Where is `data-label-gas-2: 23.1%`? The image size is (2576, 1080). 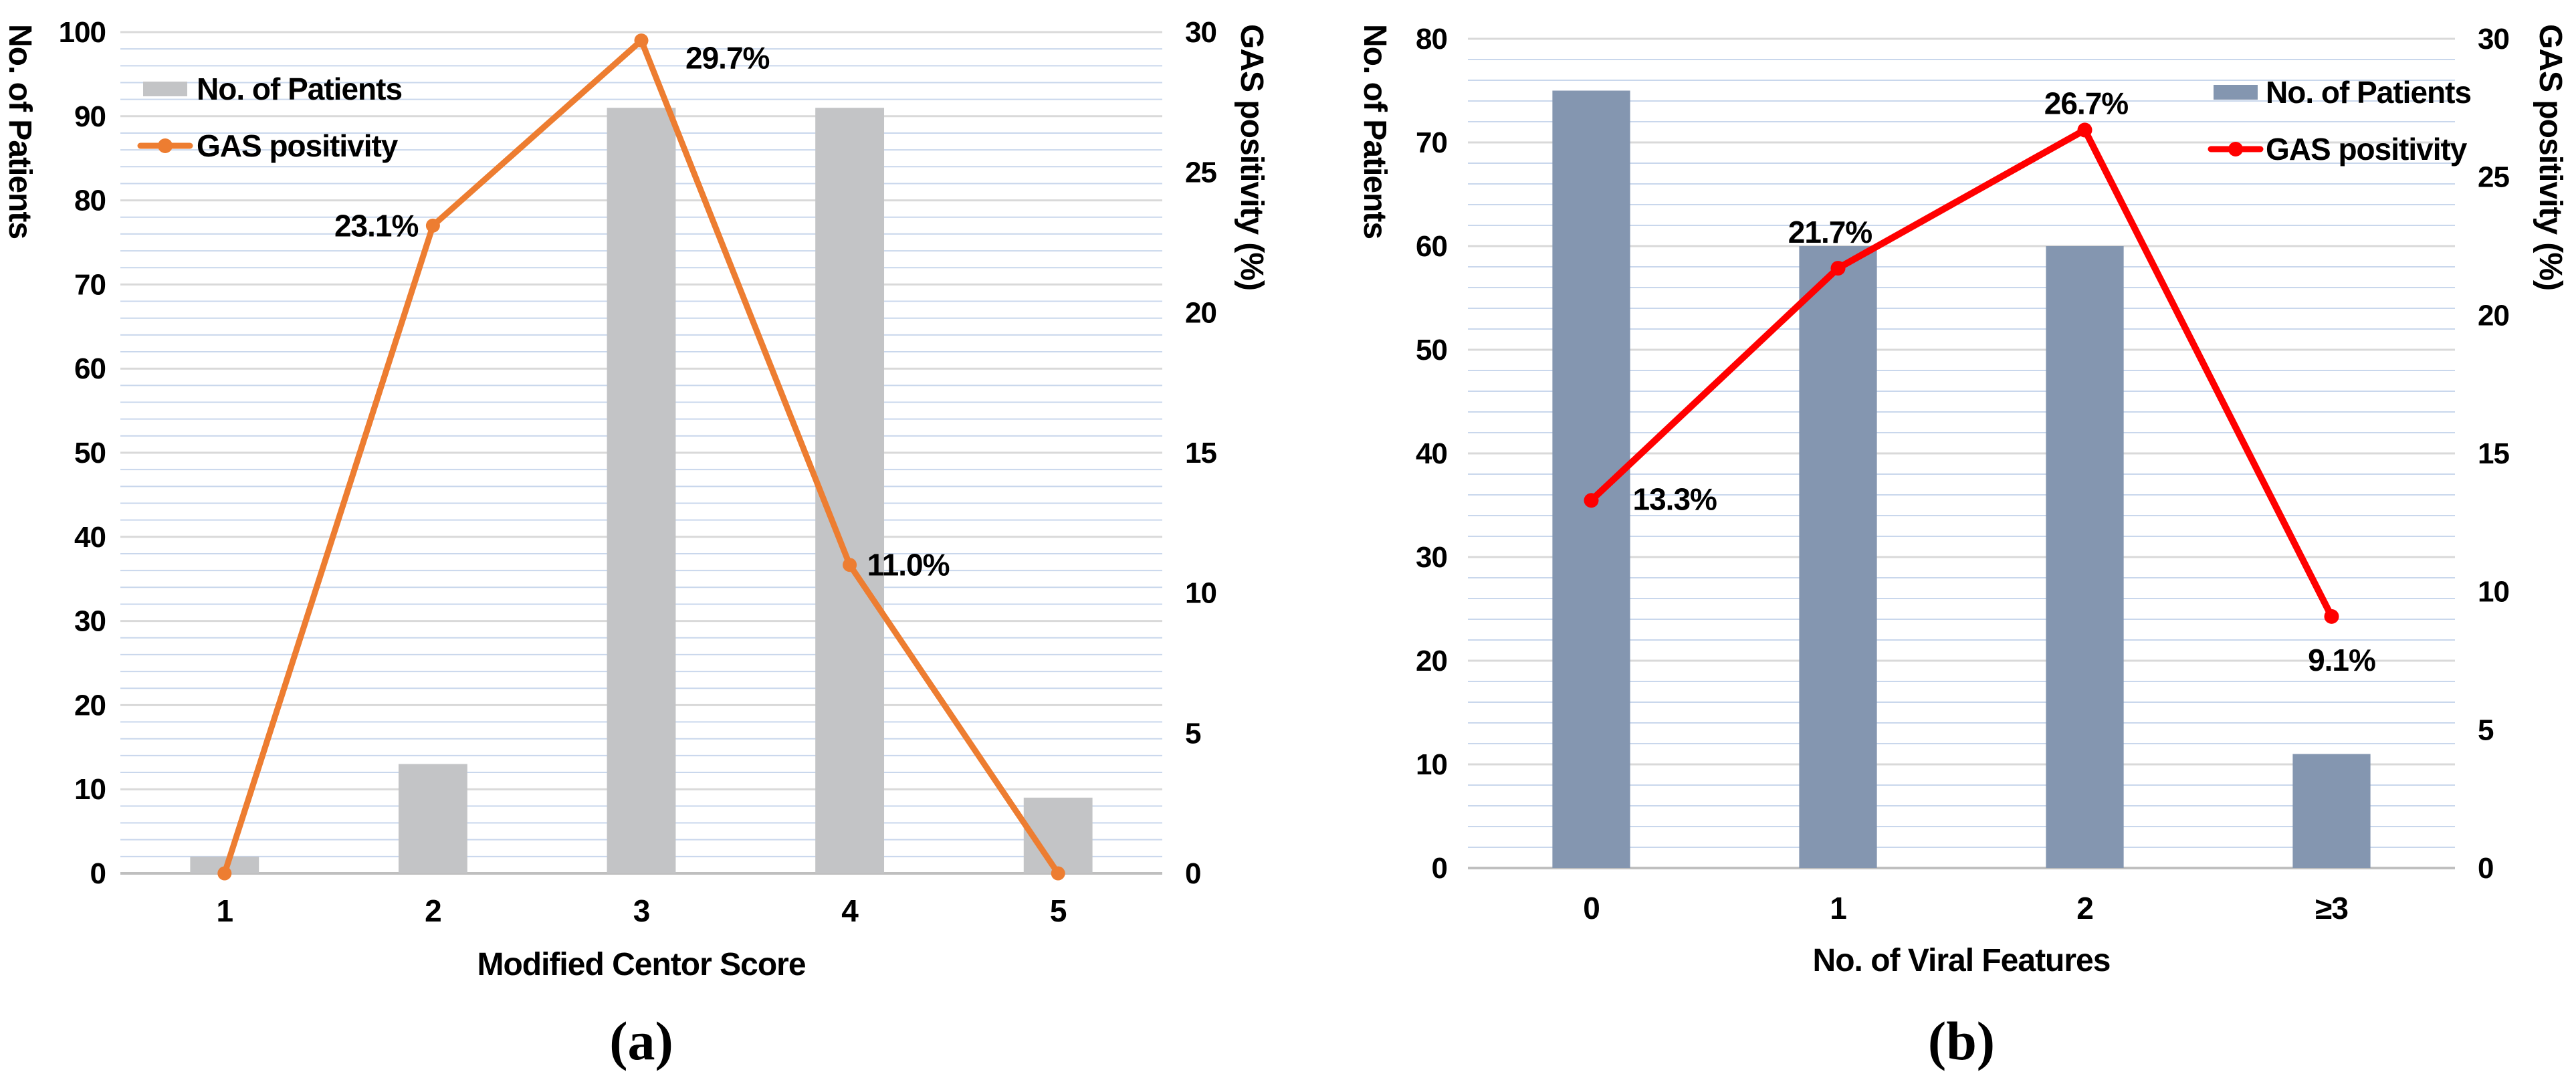 data-label-gas-2: 23.1% is located at coordinates (376, 225).